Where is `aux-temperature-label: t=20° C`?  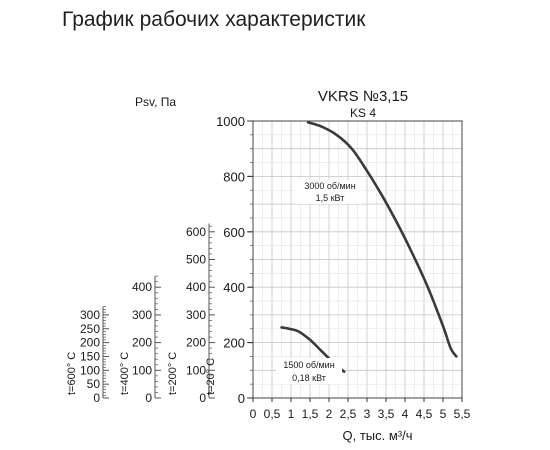
aux-temperature-label: t=20° C is located at coordinates (211, 376).